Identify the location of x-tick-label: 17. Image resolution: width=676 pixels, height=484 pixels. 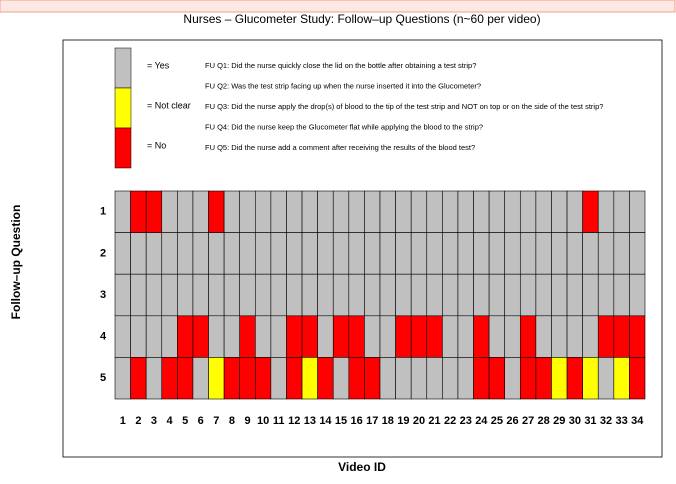
(372, 421).